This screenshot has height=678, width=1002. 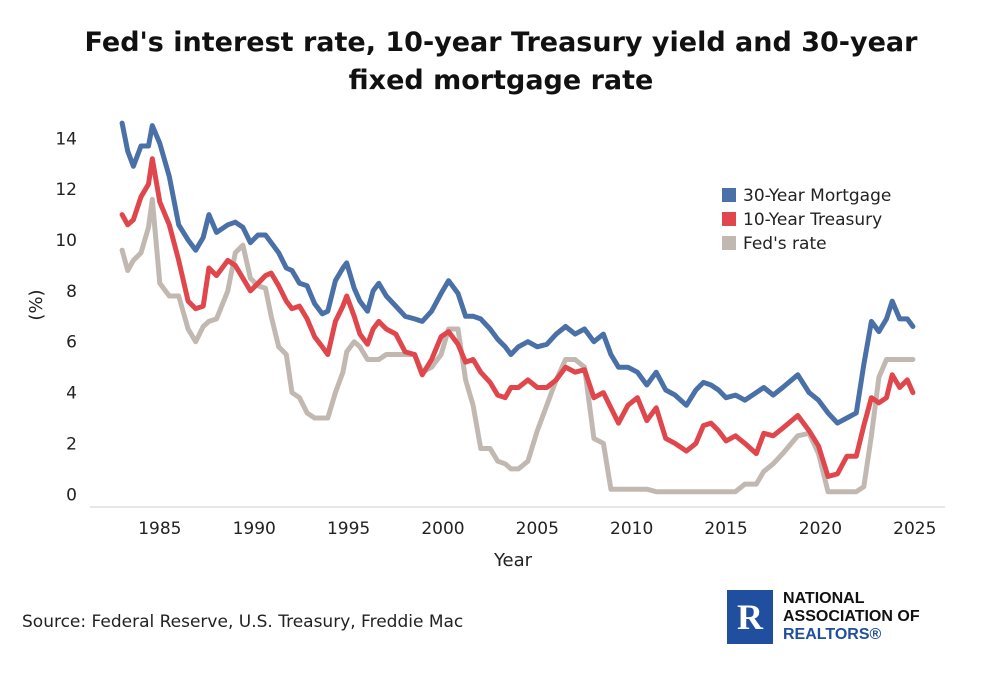 What do you see at coordinates (71, 495) in the screenshot?
I see `y-tick-label: 0` at bounding box center [71, 495].